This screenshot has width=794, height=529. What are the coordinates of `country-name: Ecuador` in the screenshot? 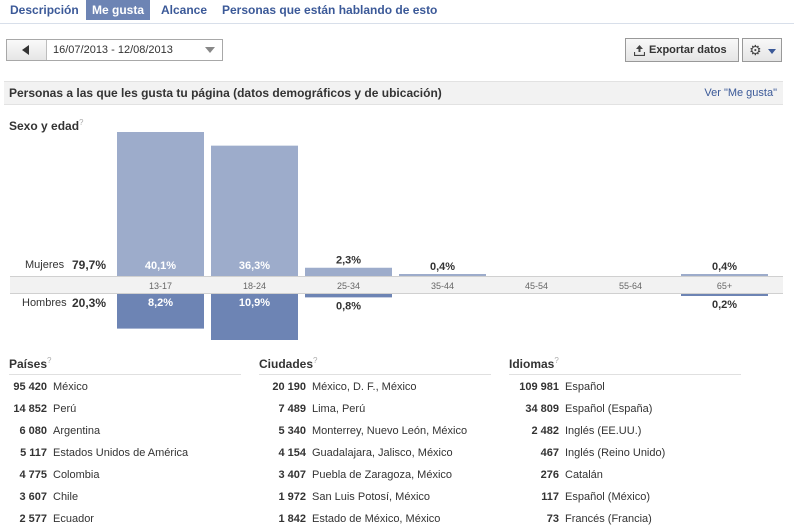 It's located at (73, 519).